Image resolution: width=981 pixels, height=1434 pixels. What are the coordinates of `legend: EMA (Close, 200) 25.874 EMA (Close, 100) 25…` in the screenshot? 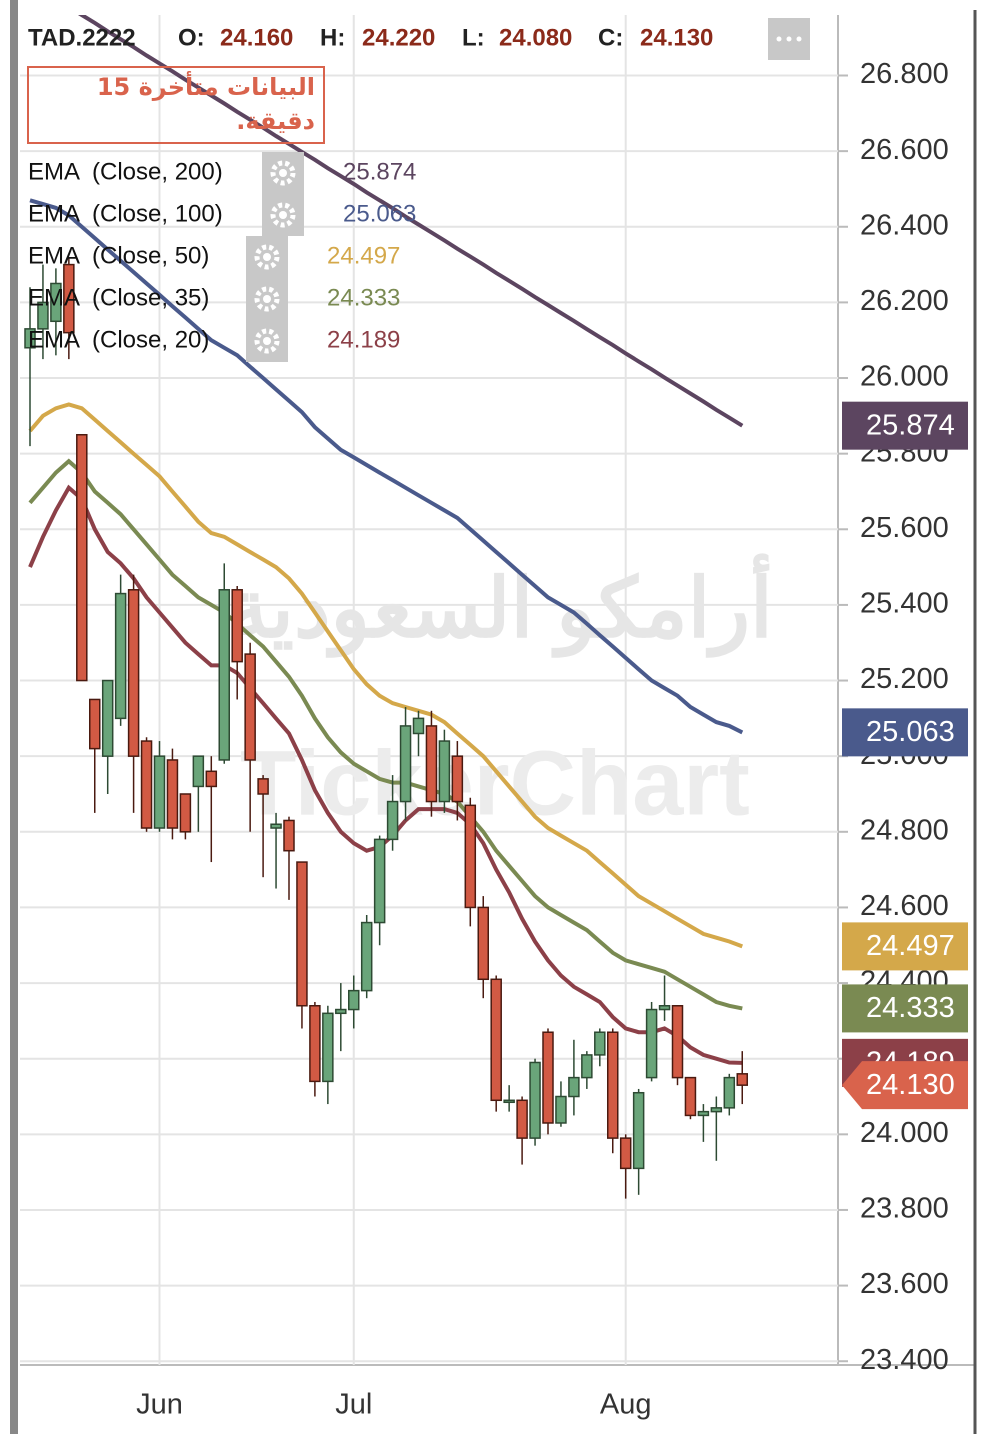 It's located at (222, 257).